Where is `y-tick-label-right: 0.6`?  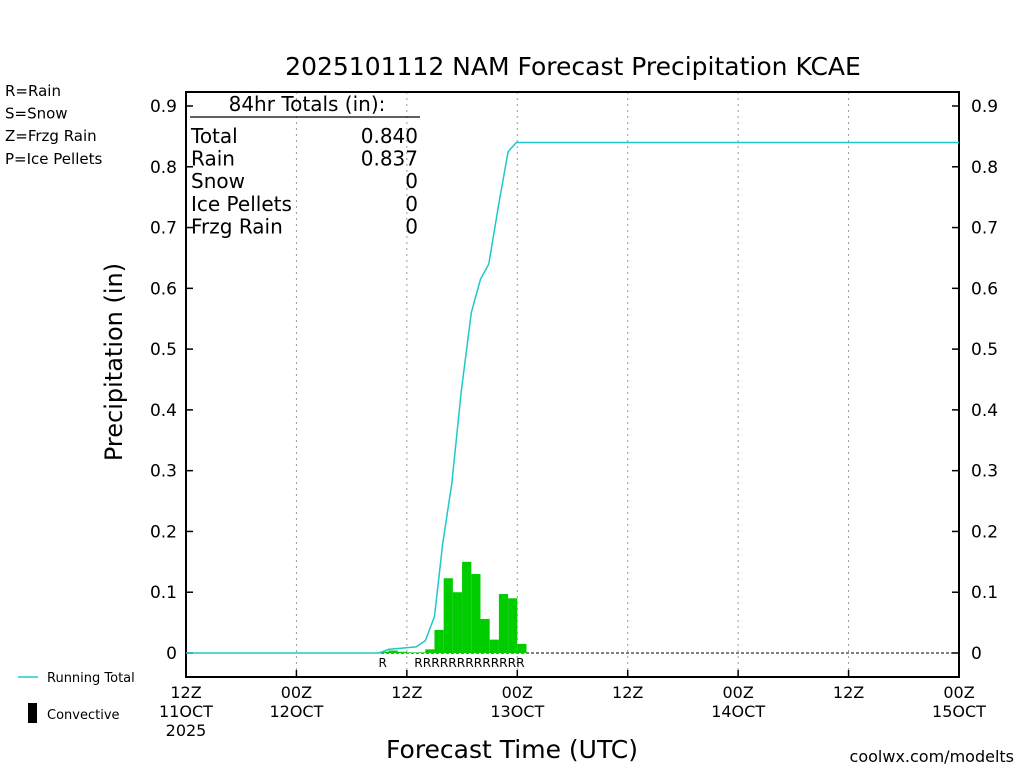
y-tick-label-right: 0.6 is located at coordinates (984, 289).